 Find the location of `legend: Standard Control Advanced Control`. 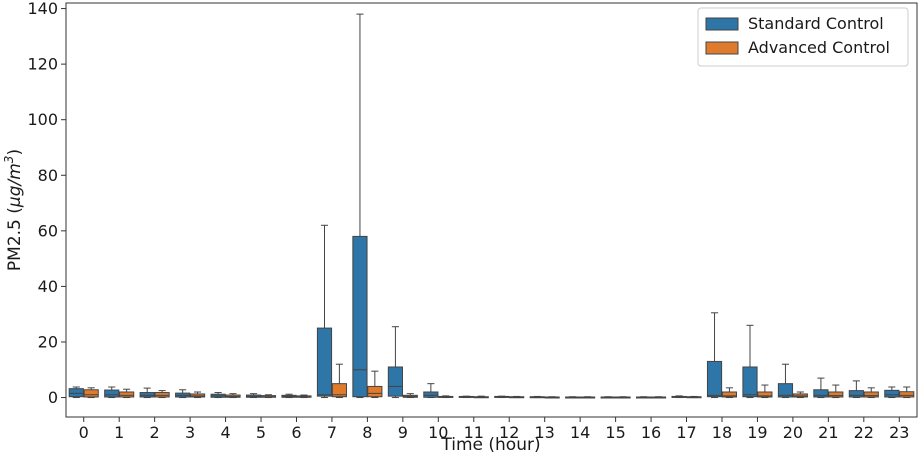

legend: Standard Control Advanced Control is located at coordinates (803, 37).